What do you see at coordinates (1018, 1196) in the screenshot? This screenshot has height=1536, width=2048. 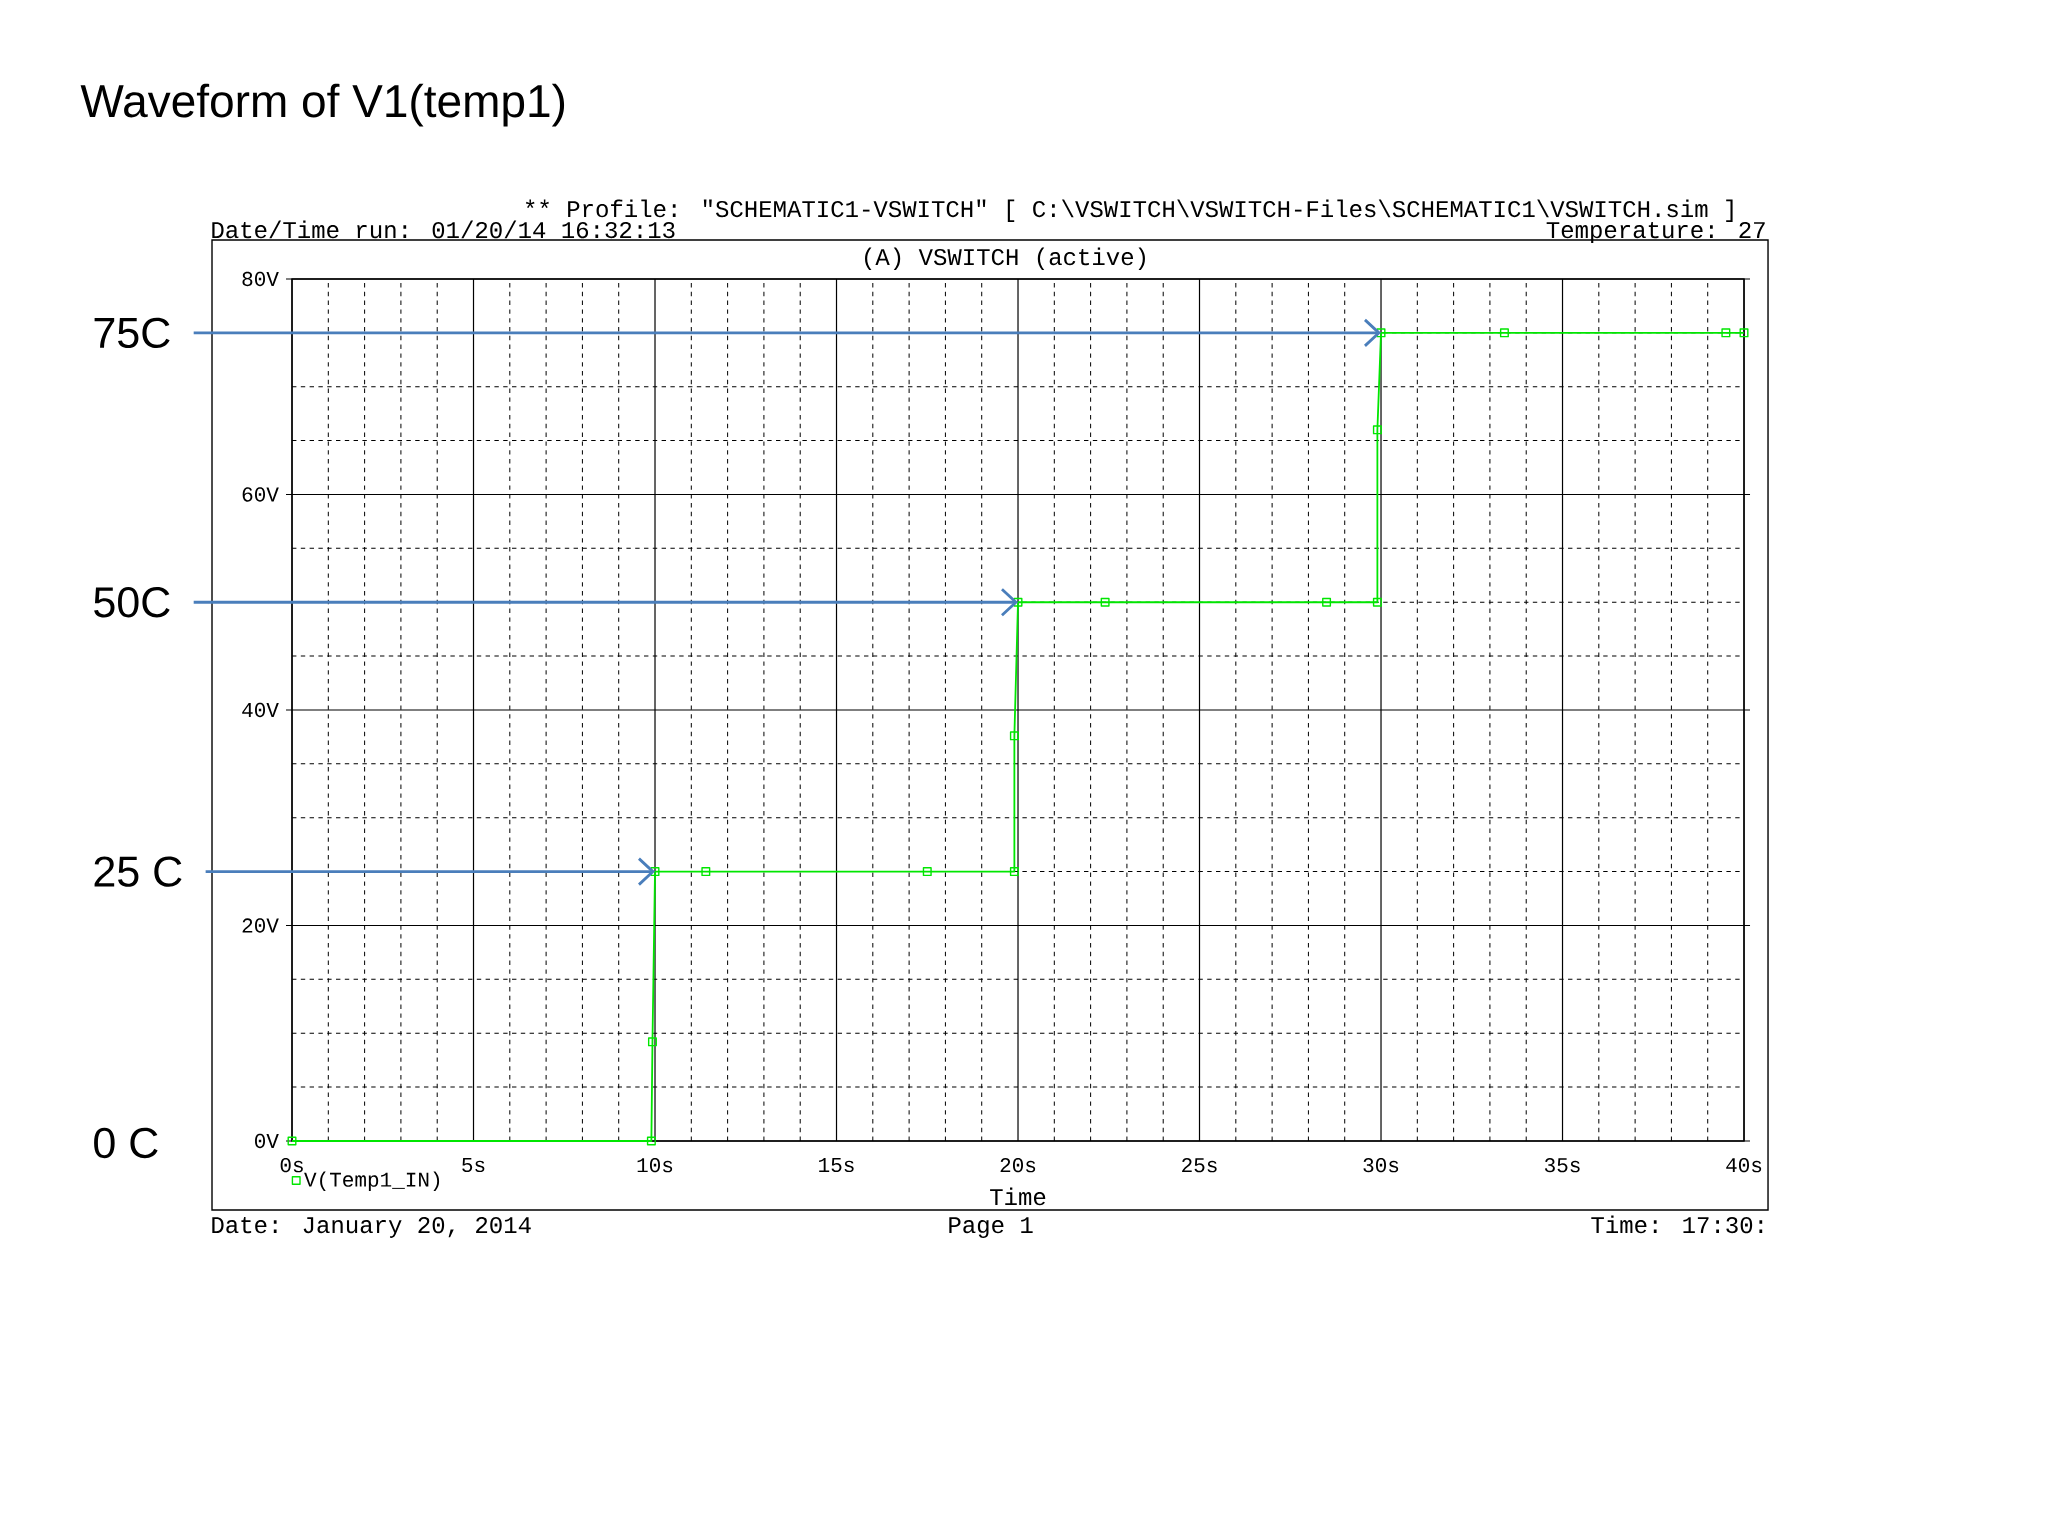 I see `x-axis-title: Time` at bounding box center [1018, 1196].